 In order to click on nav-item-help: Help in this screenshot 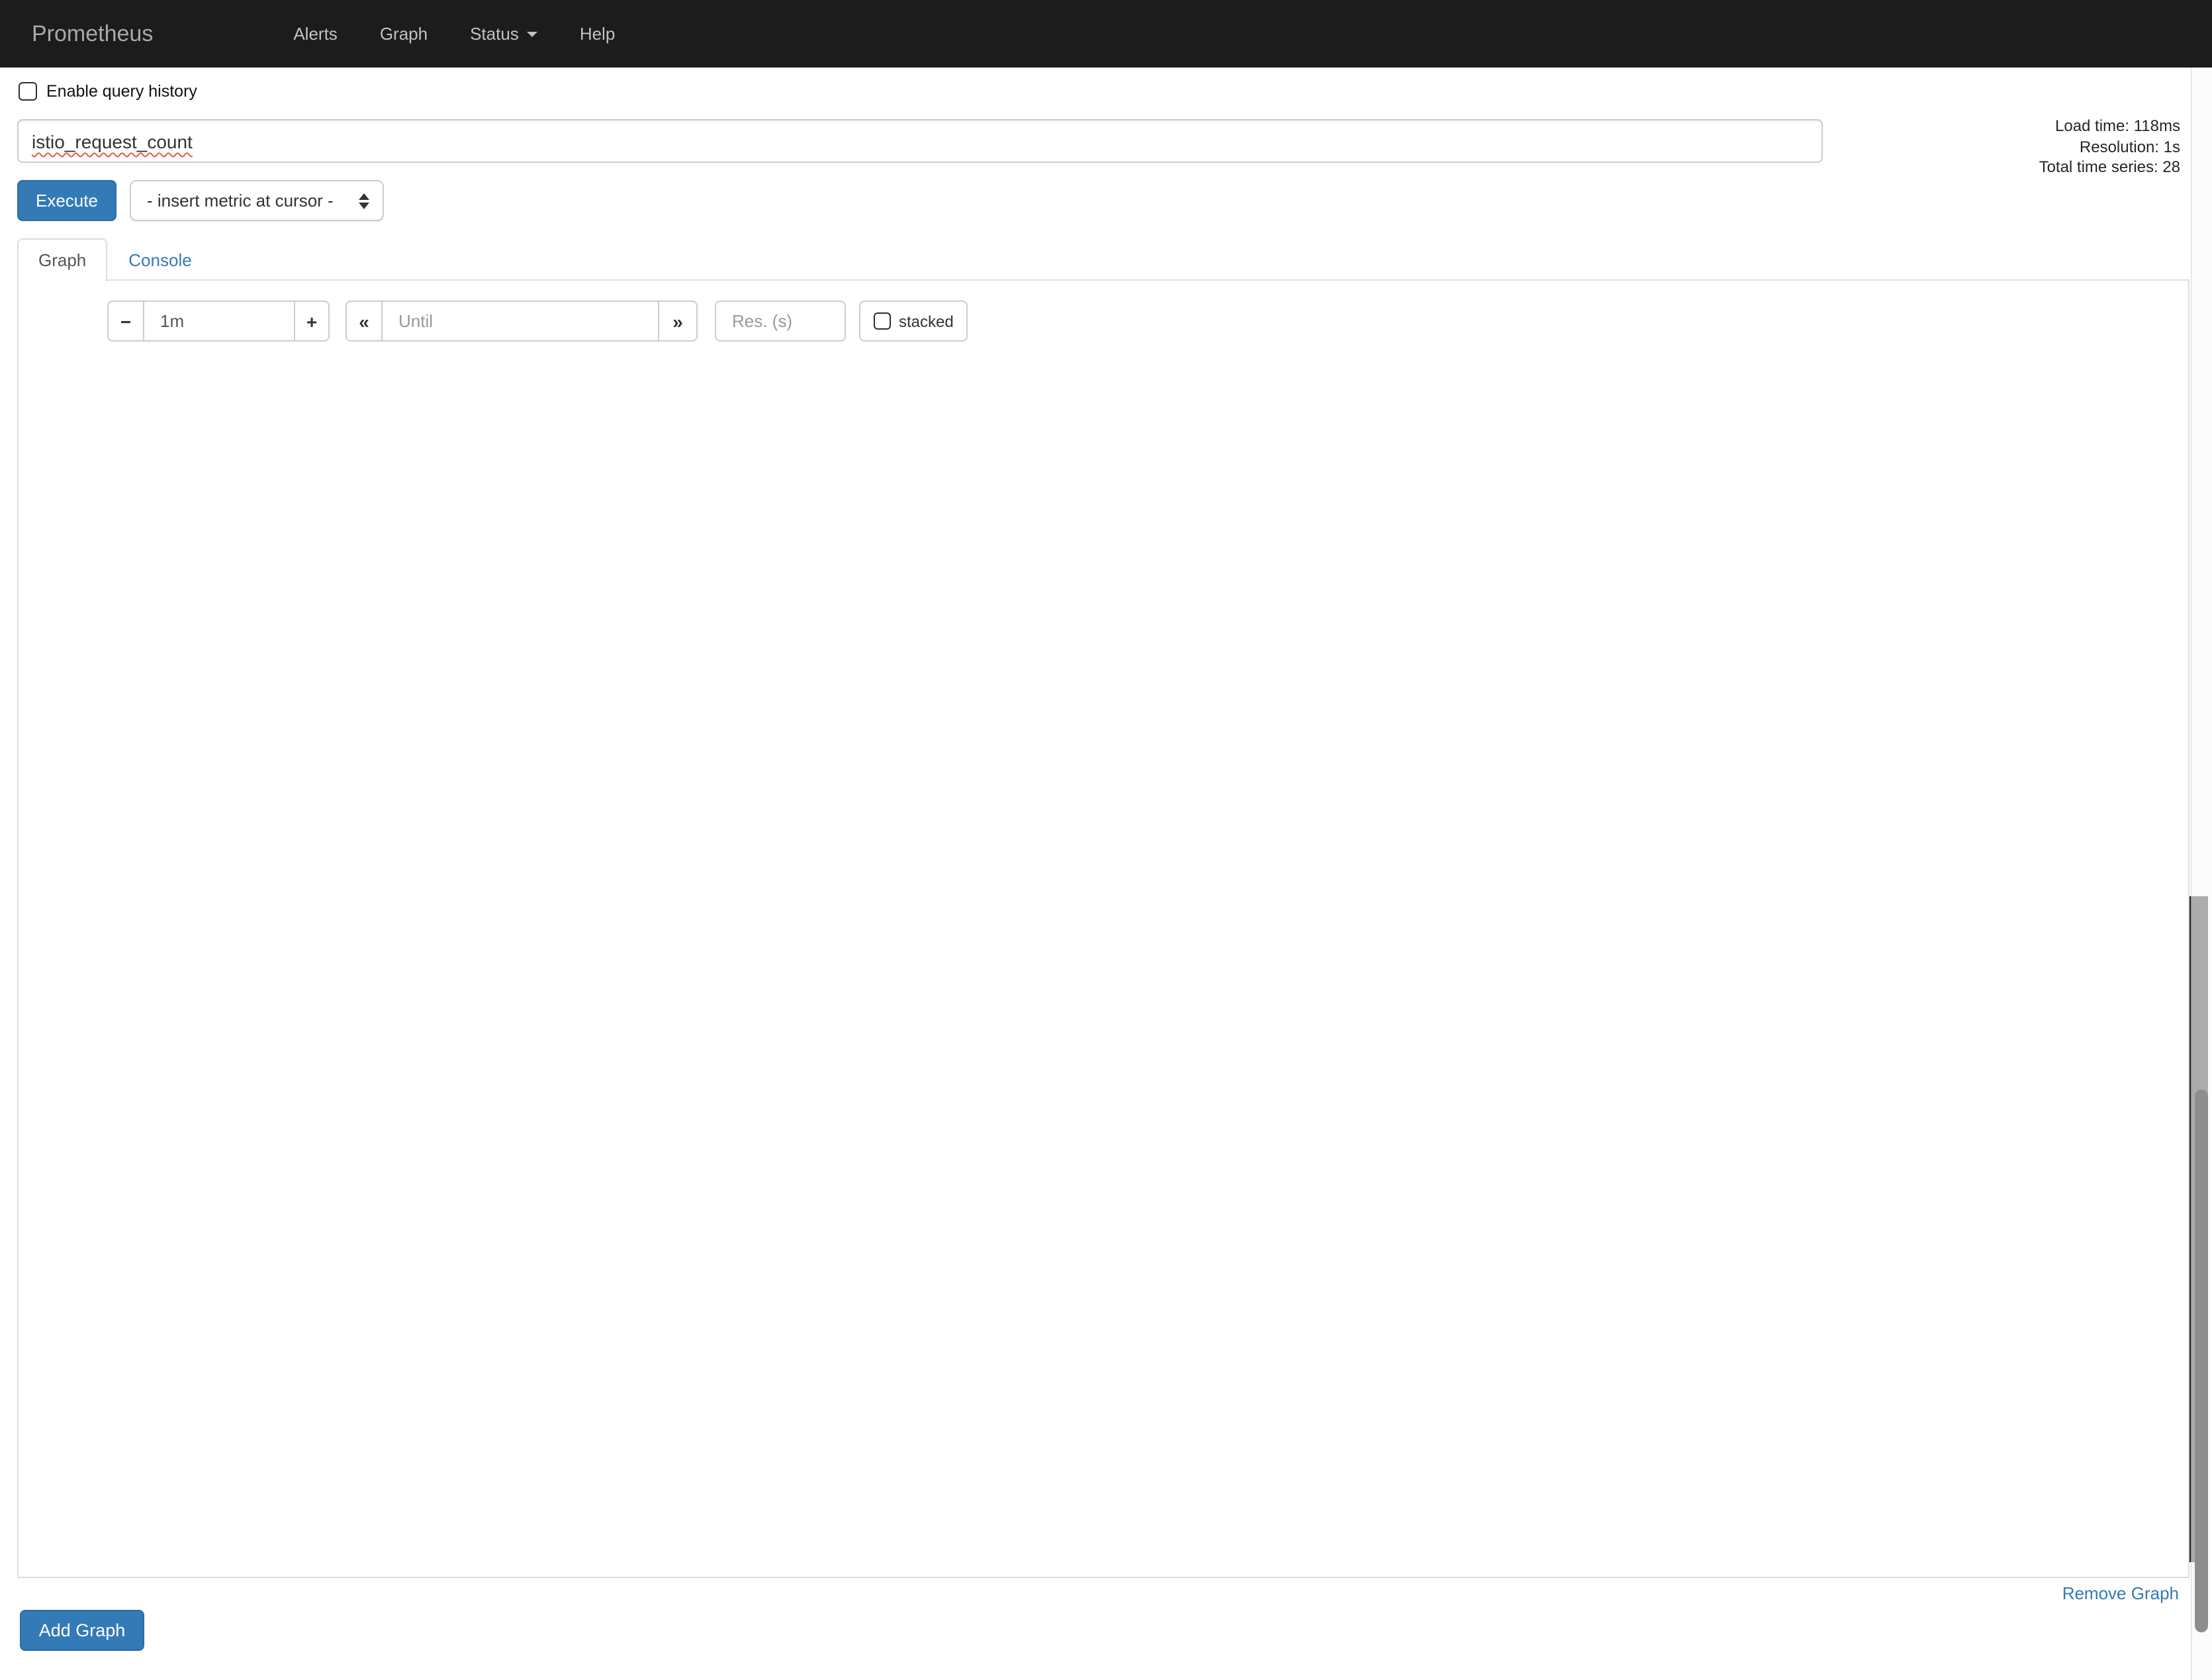, I will do `click(597, 34)`.